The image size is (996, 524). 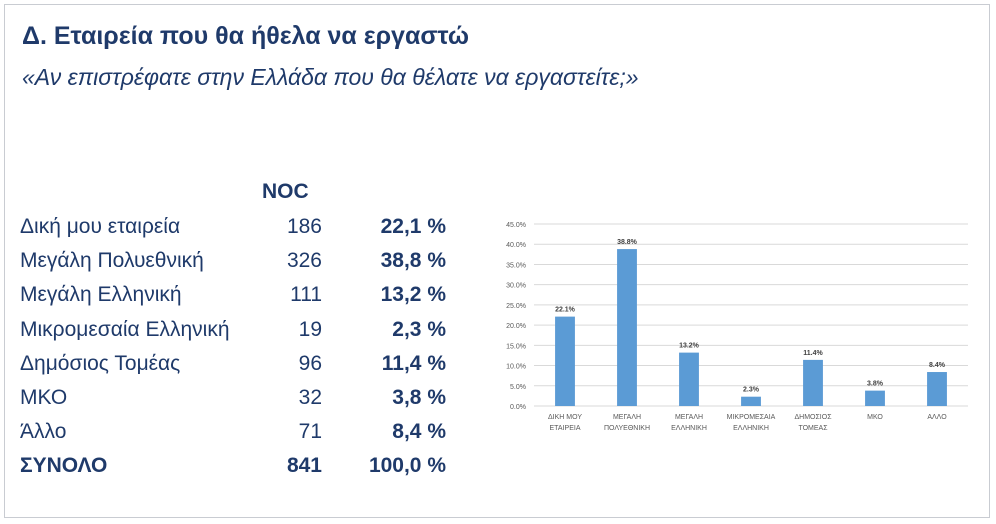 What do you see at coordinates (565, 428) in the screenshot?
I see `category-label: ΕΤΑΙΡΕΙΑ` at bounding box center [565, 428].